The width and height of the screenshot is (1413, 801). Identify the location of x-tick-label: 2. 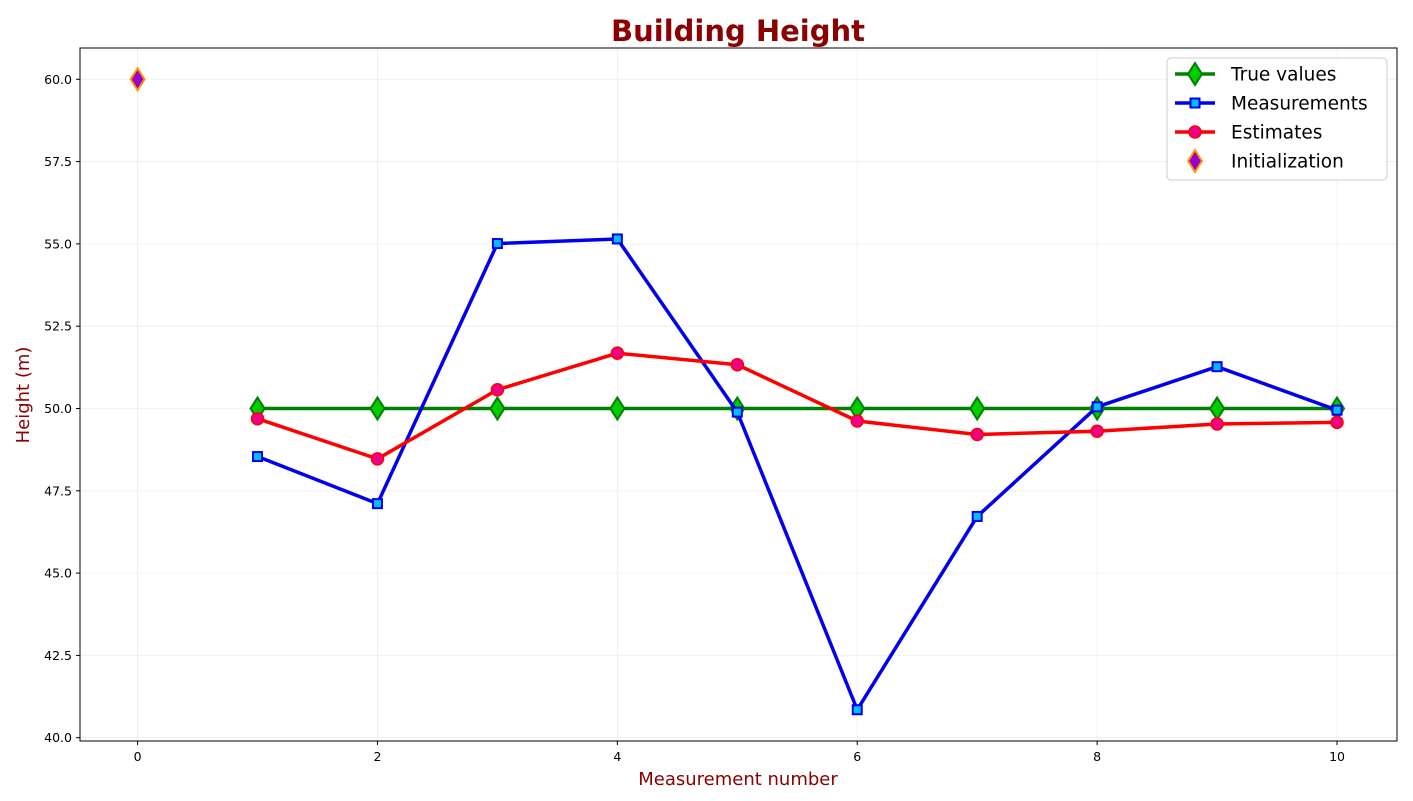
(377, 756).